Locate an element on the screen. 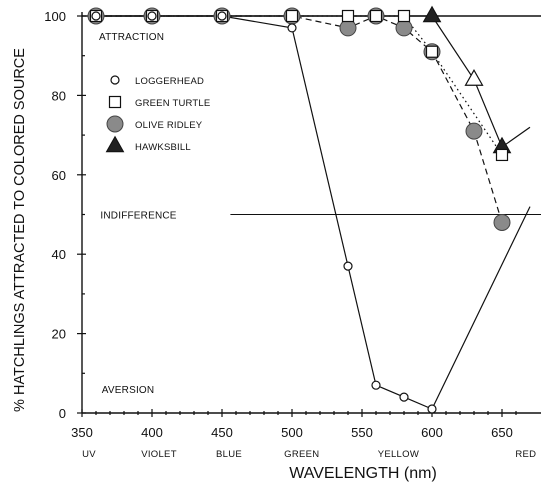 The image size is (541, 487). color-band-label: GREEN is located at coordinates (301, 454).